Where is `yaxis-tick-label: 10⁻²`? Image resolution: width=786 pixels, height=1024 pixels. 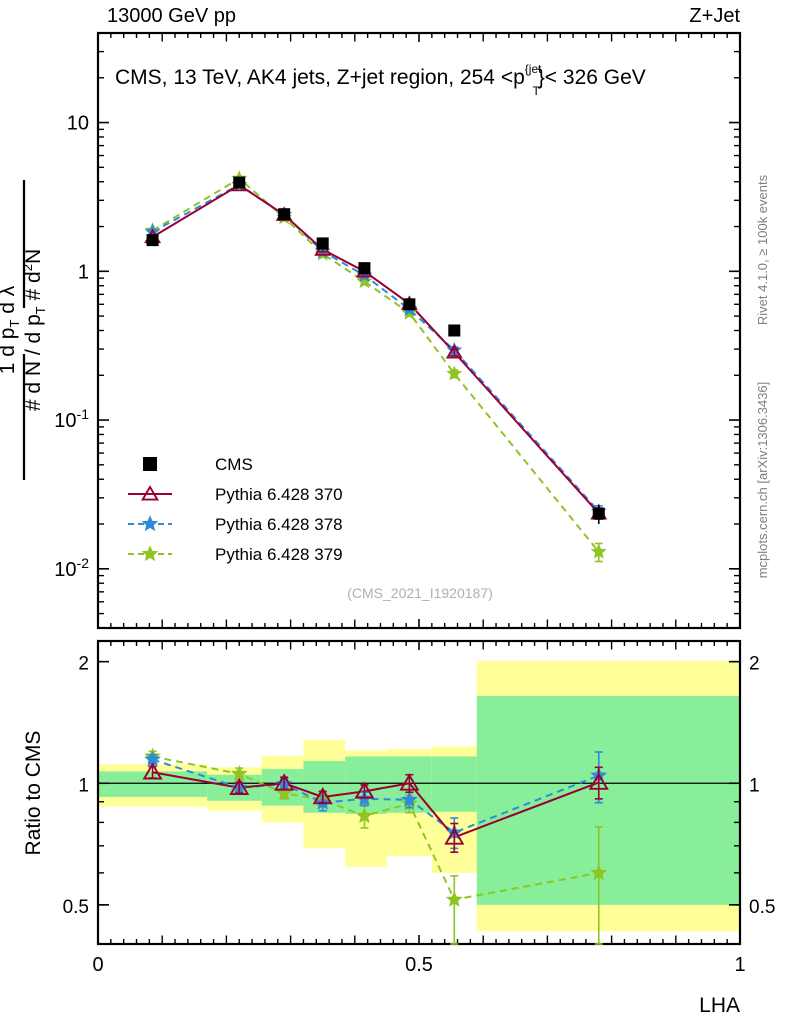
yaxis-tick-label: 10⁻² is located at coordinates (71, 568).